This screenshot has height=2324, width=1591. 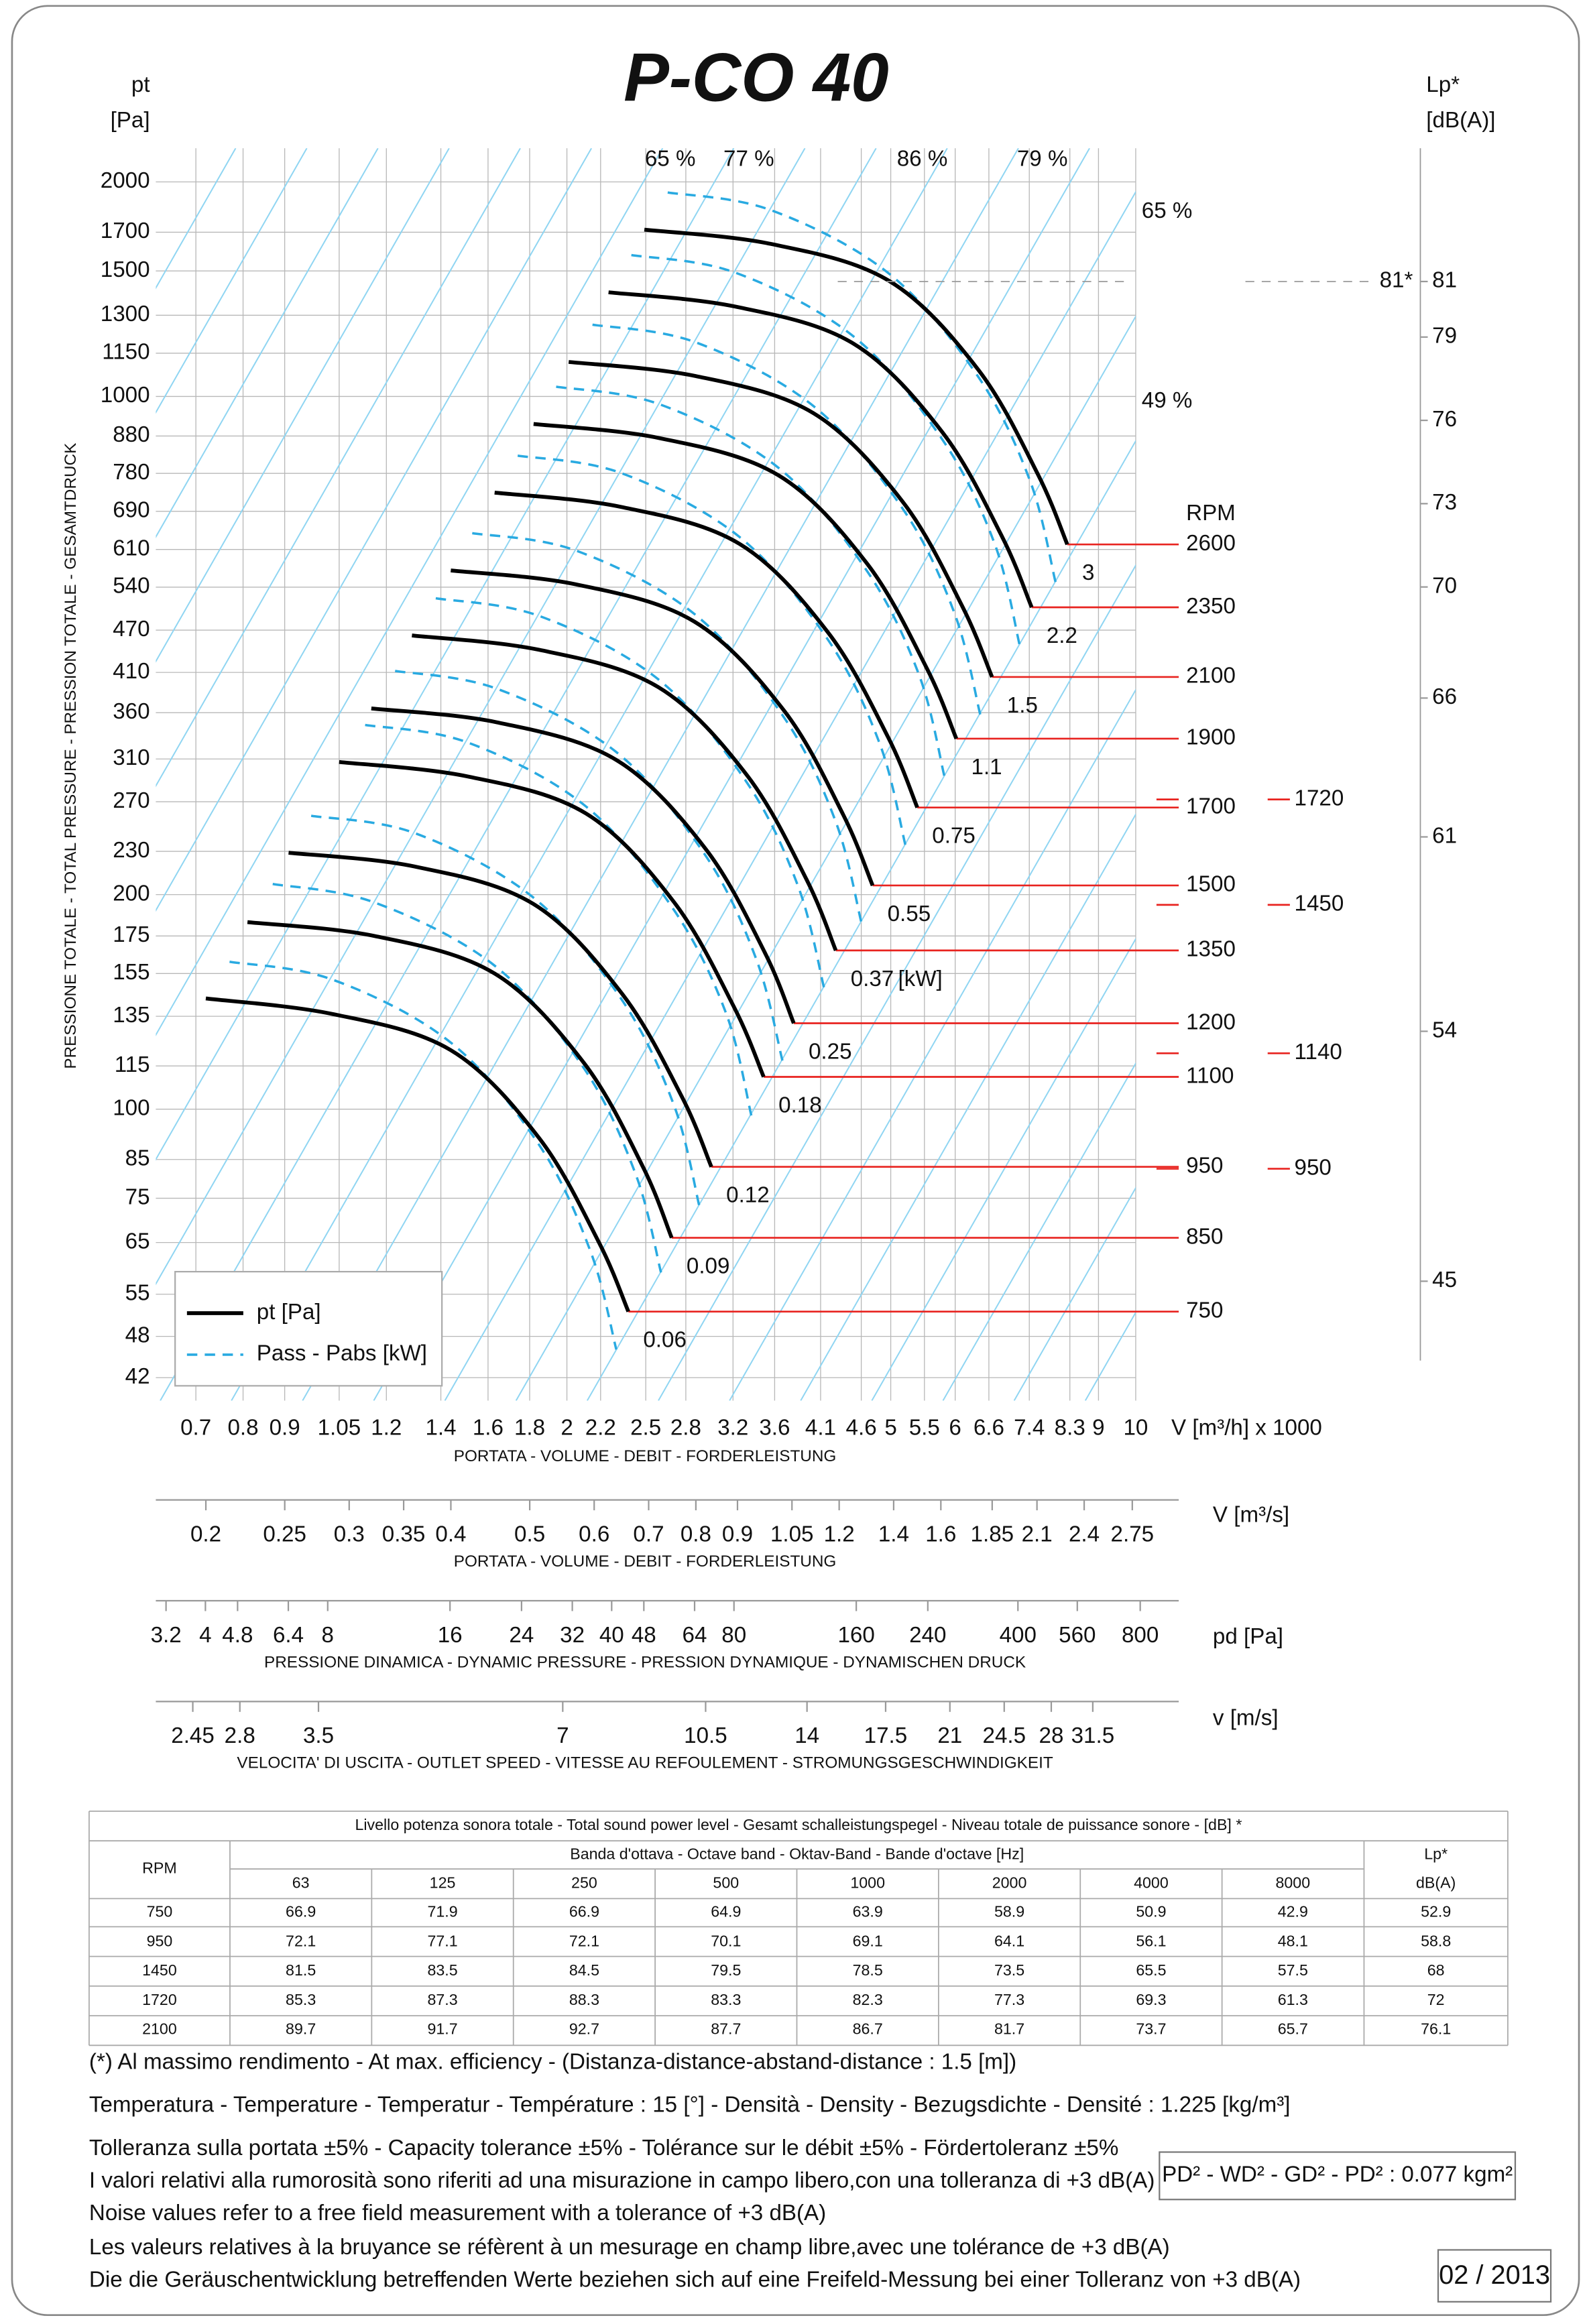 I want to click on y-tick-label: 1300, so click(x=125, y=314).